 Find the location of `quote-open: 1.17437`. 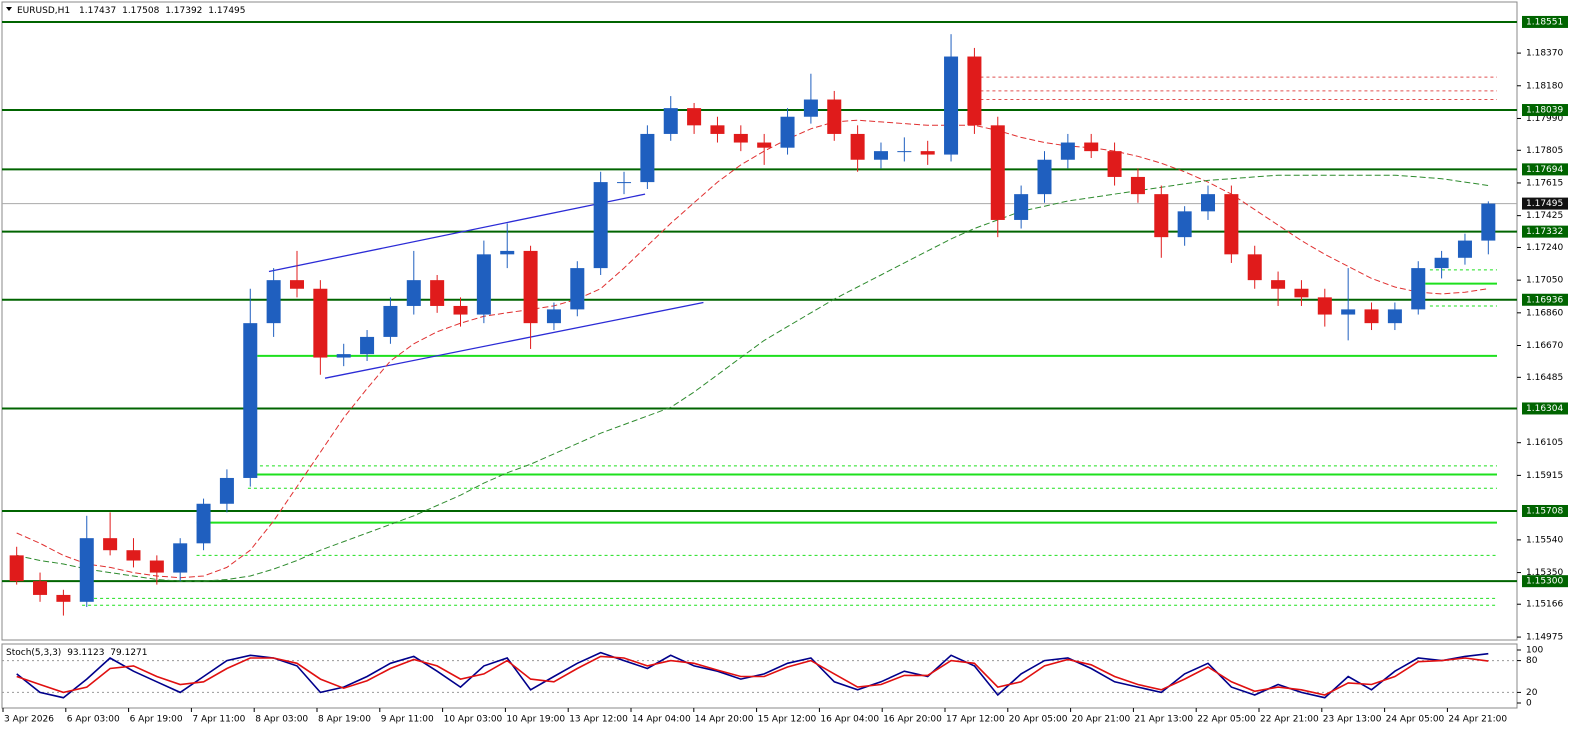

quote-open: 1.17437 is located at coordinates (97, 11).